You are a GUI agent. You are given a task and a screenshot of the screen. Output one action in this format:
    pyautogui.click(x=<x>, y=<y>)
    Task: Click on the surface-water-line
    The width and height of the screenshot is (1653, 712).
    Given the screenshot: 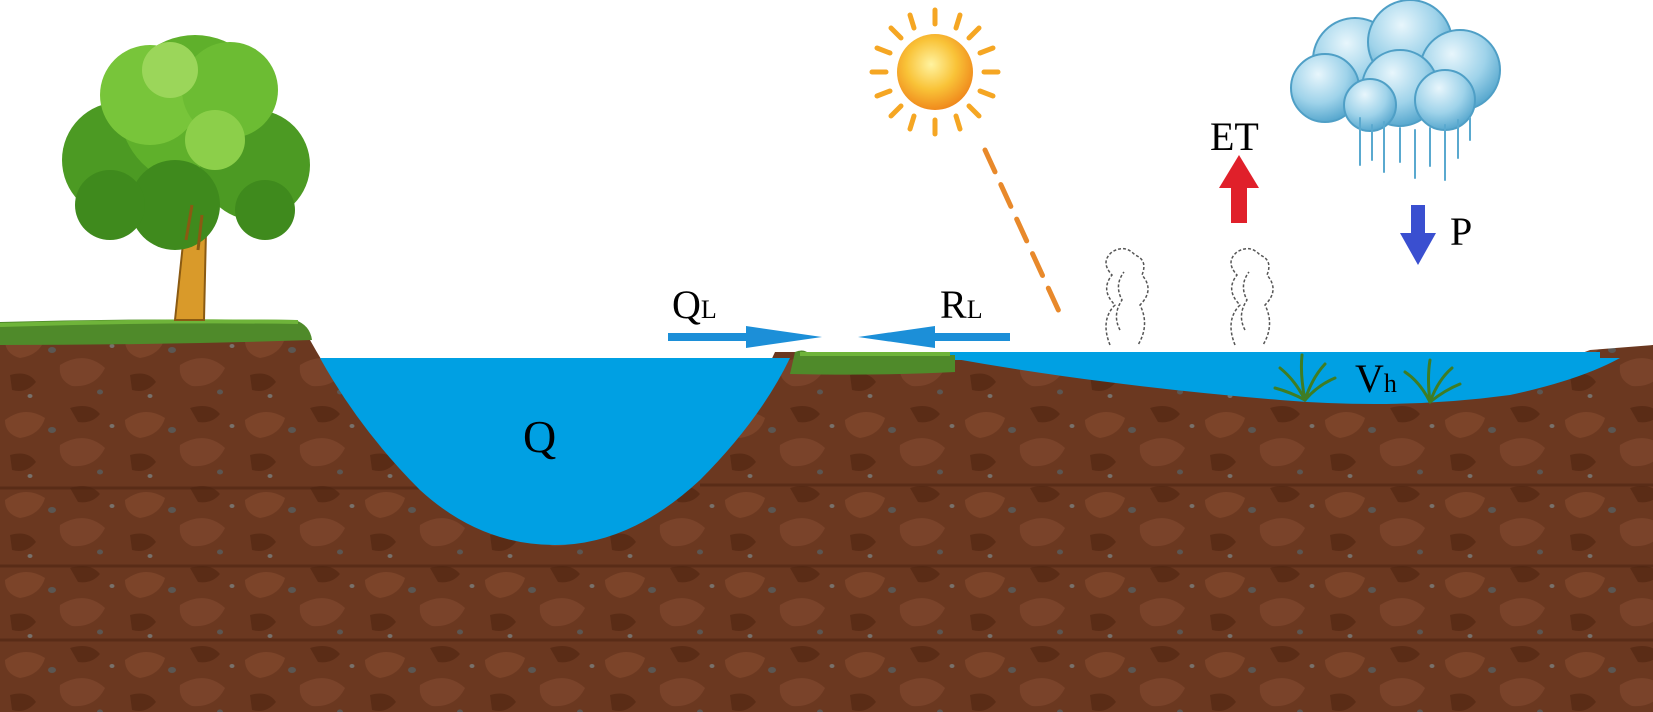 What is the action you would take?
    pyautogui.click(x=1250, y=356)
    